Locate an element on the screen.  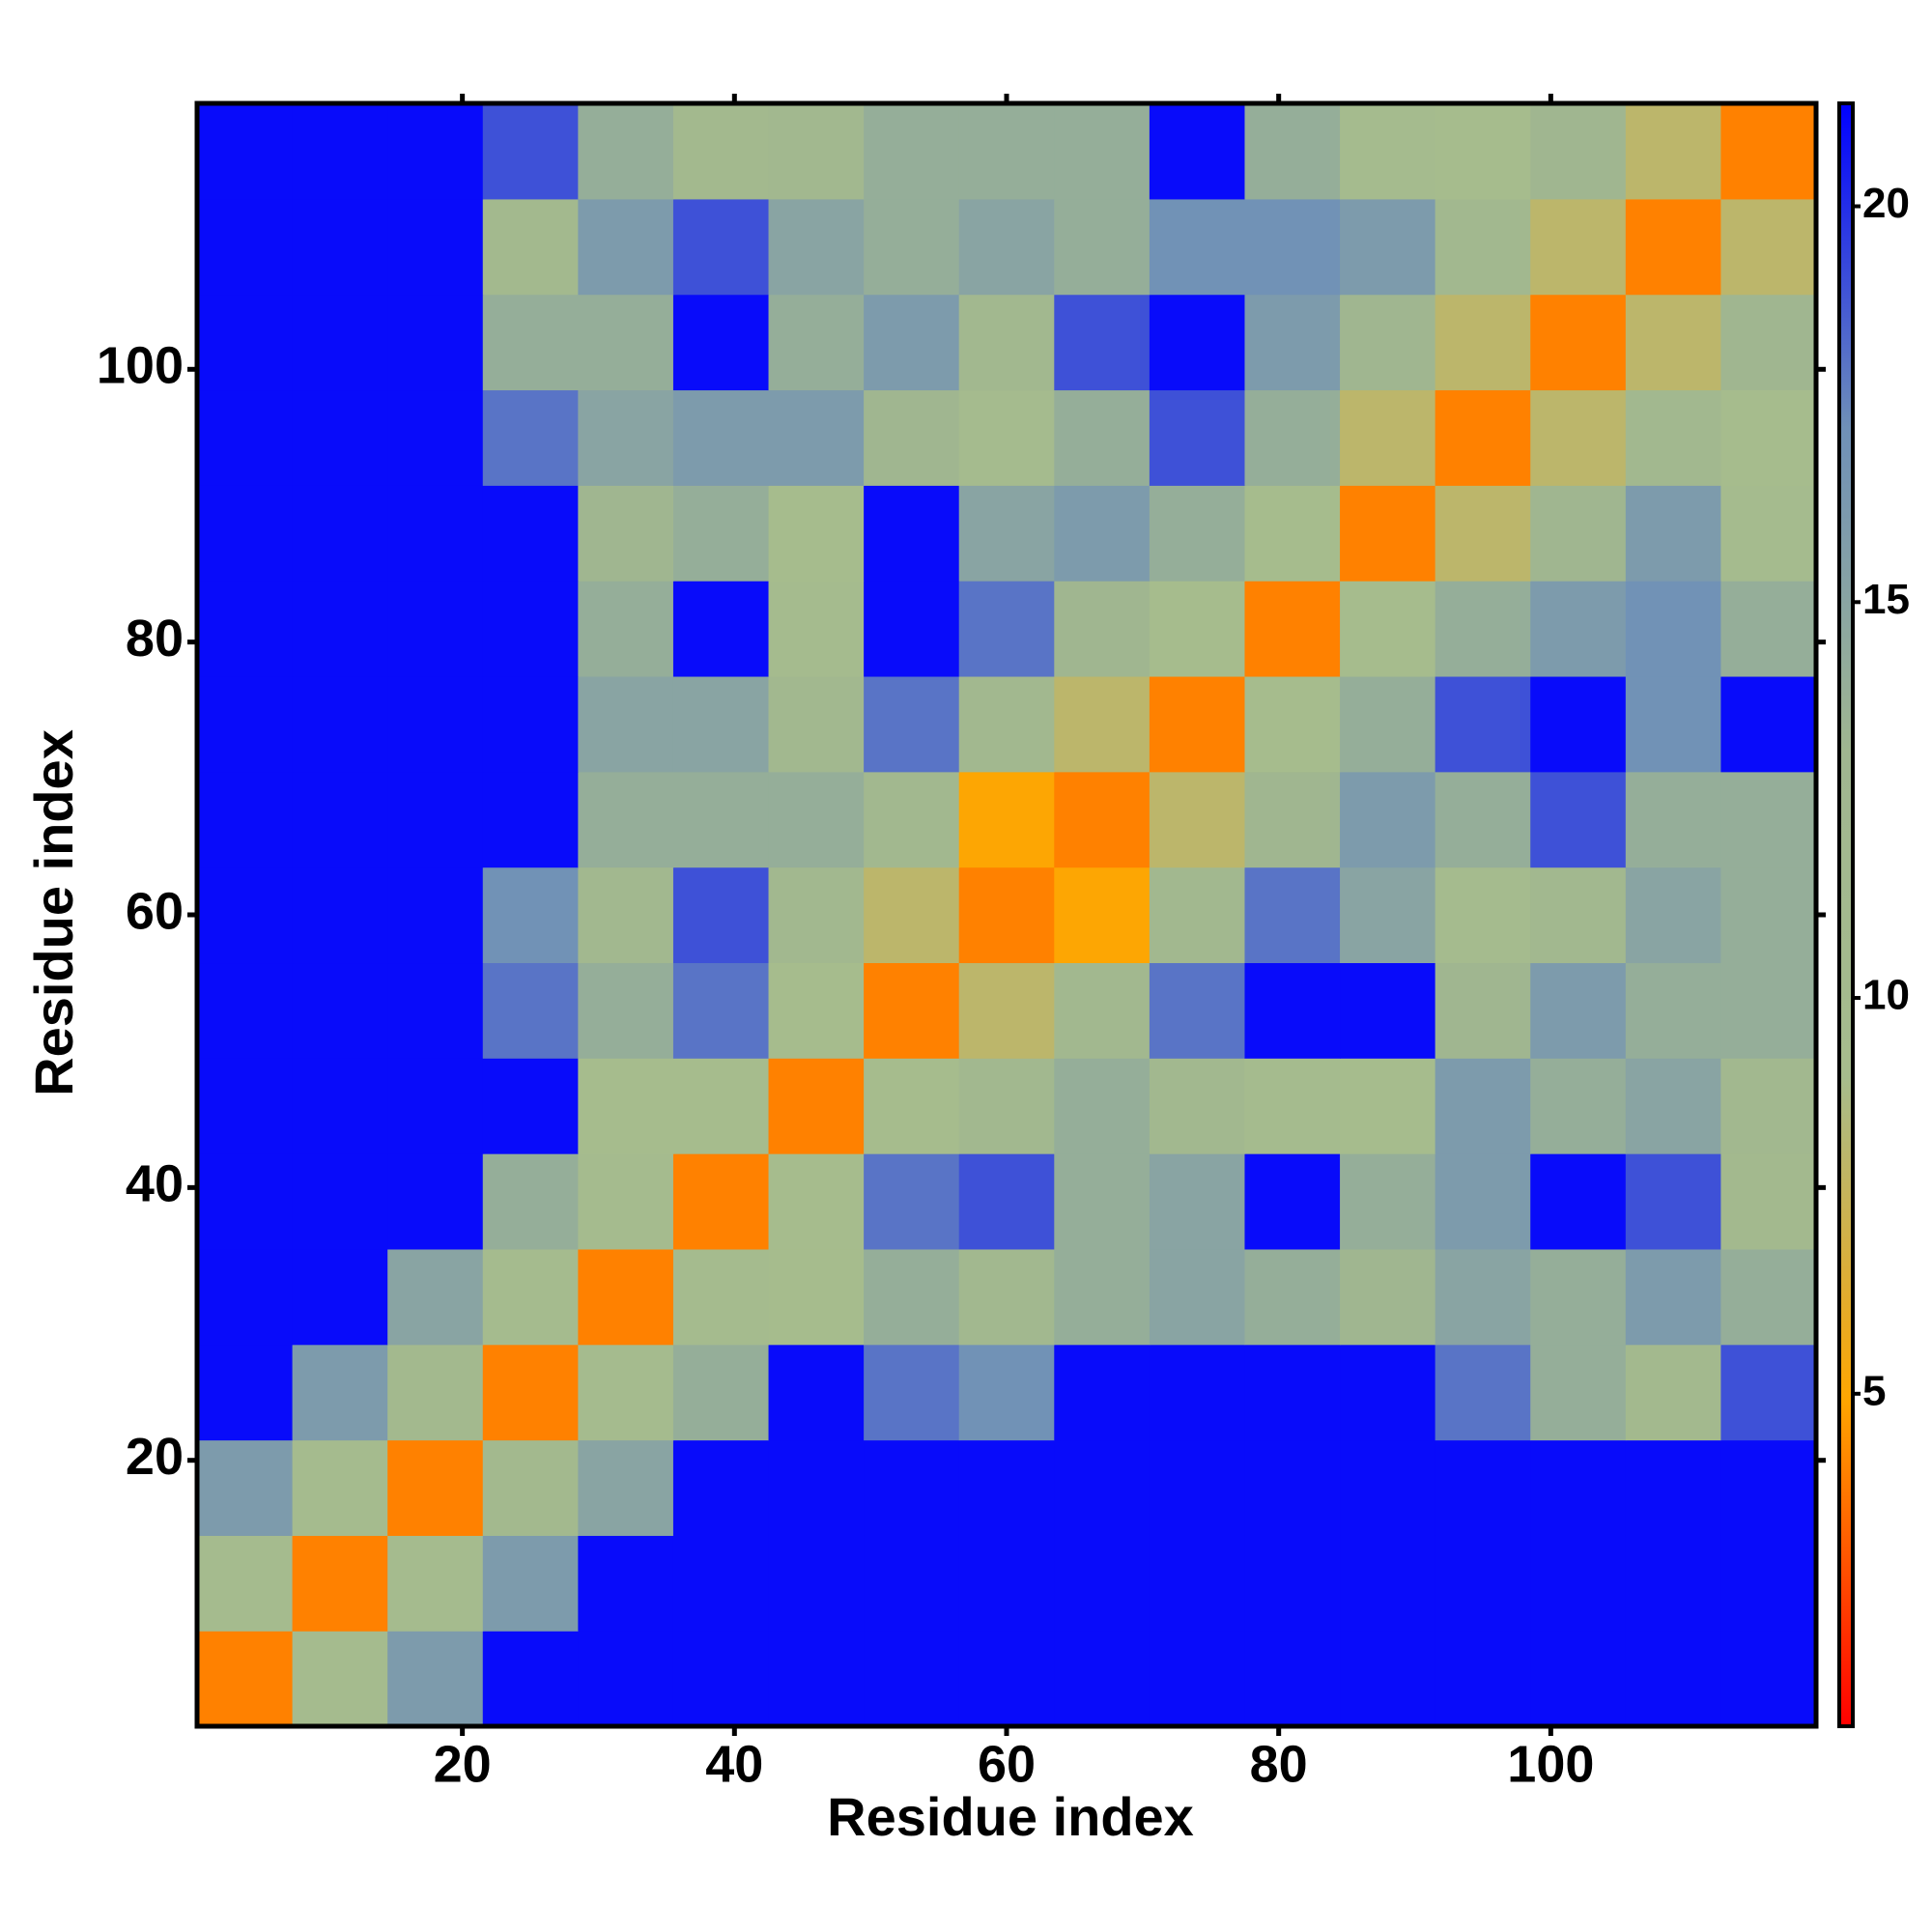
colorbar-tick-label: 20 is located at coordinates (1886, 203).